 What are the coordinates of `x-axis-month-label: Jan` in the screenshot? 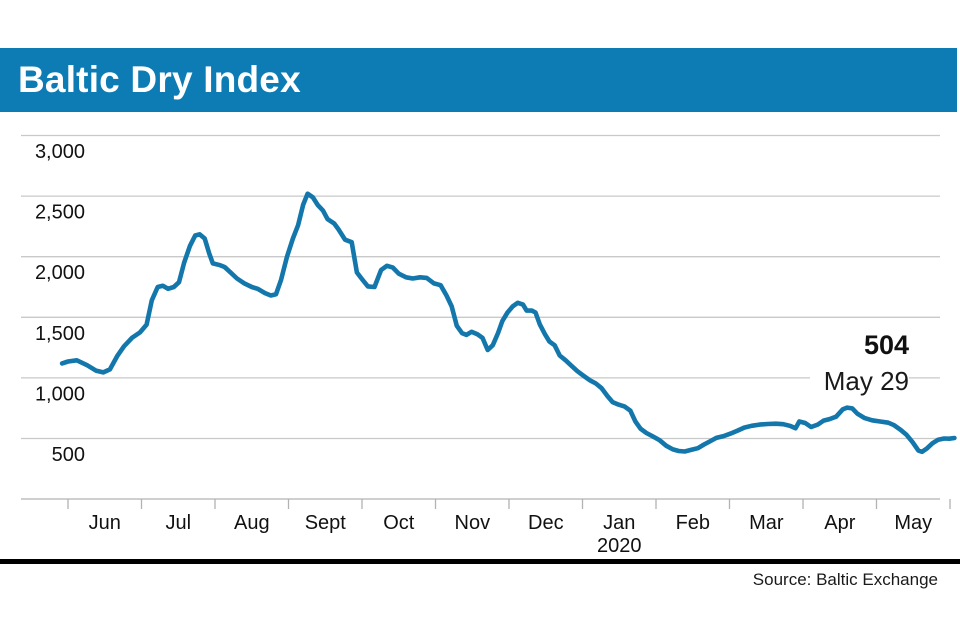 It's located at (619, 523).